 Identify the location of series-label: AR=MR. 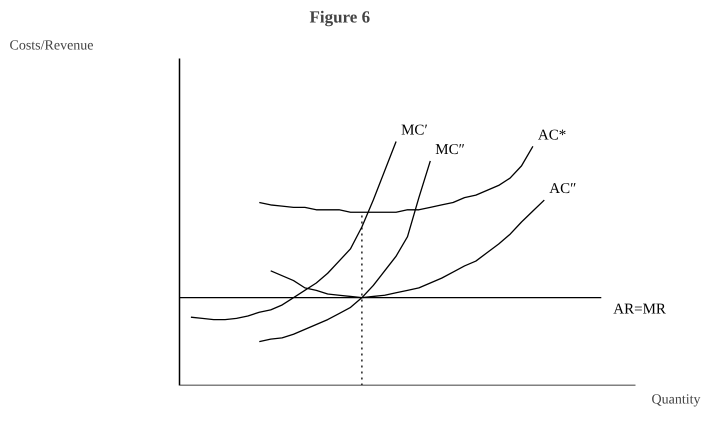
(639, 310).